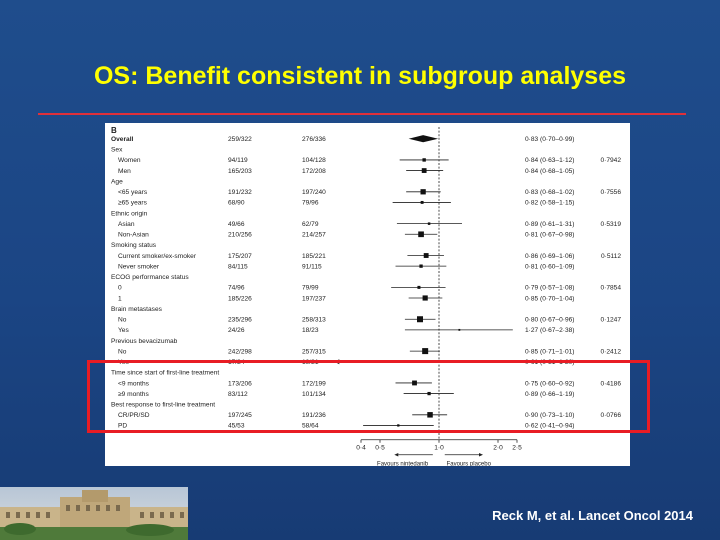 The width and height of the screenshot is (720, 540). What do you see at coordinates (129, 213) in the screenshot?
I see `row-label: Ethnic origin` at bounding box center [129, 213].